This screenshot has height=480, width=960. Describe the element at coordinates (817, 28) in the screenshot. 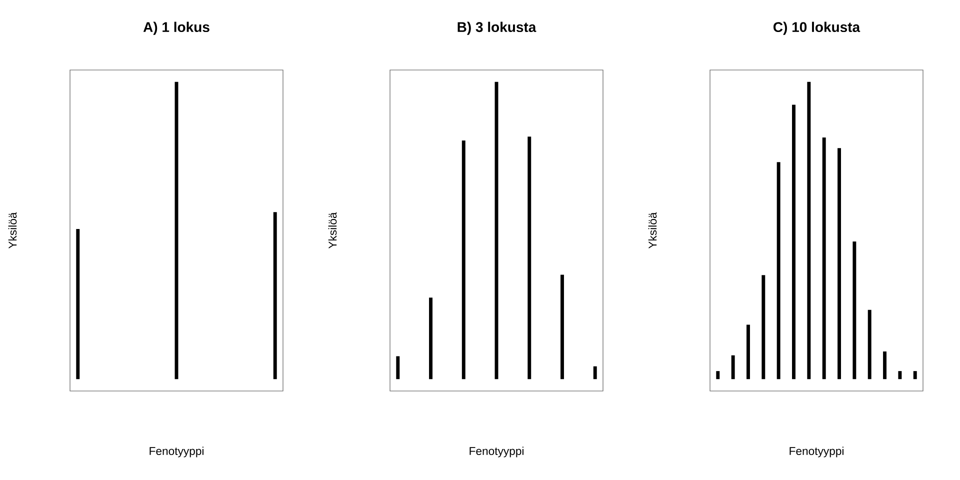

I see `chart-title: C) 10 lokusta` at that location.